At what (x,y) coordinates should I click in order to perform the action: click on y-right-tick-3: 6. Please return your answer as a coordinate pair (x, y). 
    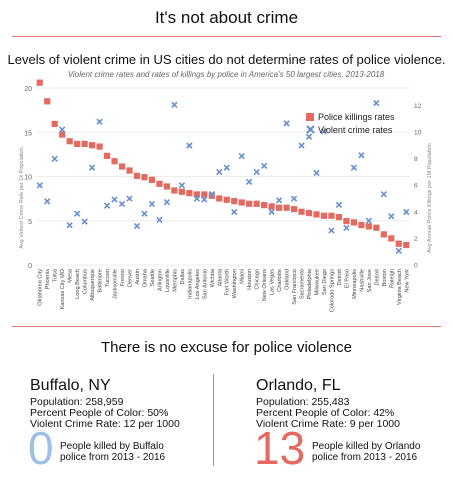
    Looking at the image, I should click on (416, 186).